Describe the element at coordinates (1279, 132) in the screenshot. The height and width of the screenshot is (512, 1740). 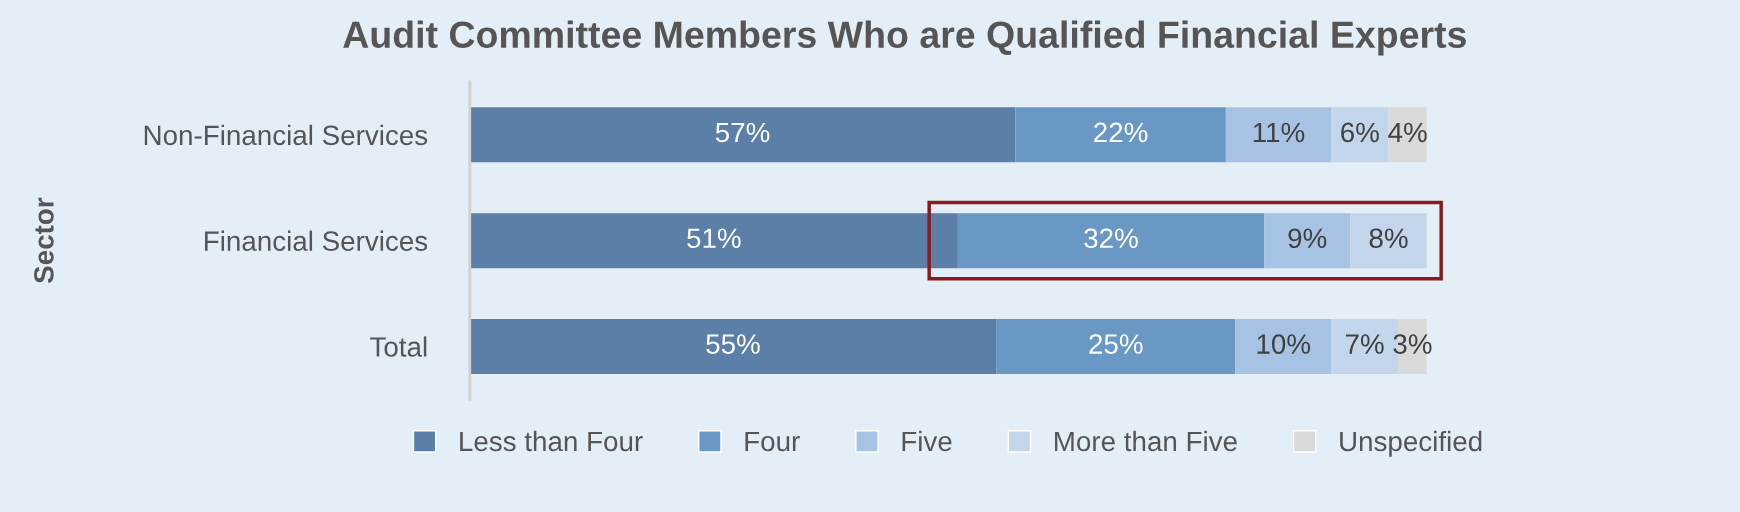
I see `data-label: 11%` at that location.